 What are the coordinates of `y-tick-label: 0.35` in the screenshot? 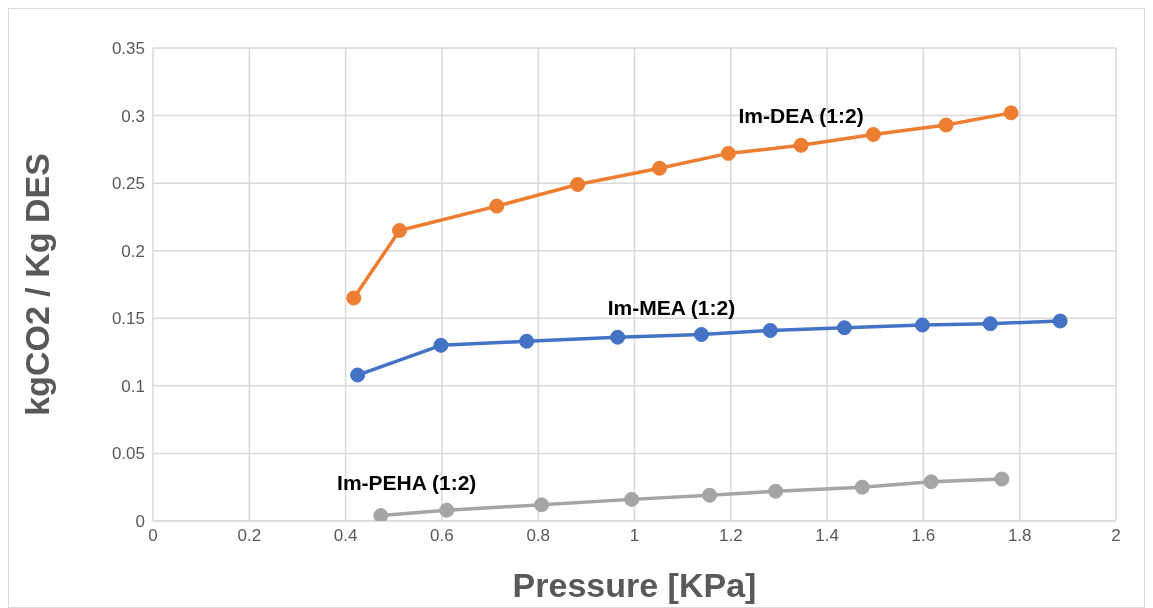 It's located at (128, 49).